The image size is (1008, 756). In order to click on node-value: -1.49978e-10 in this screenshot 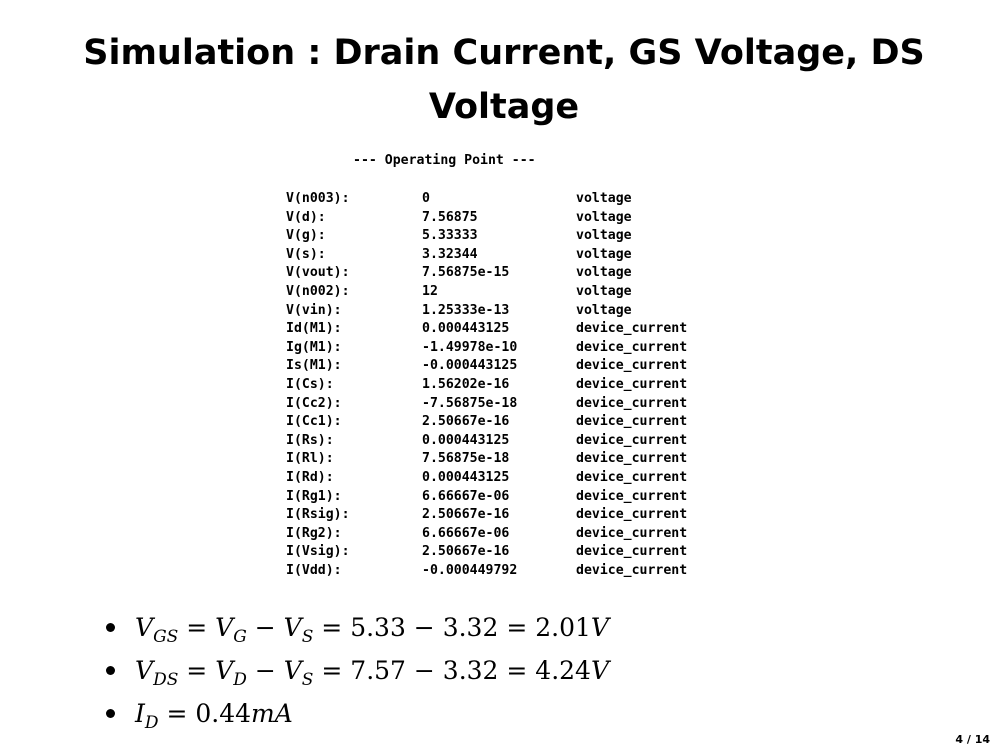, I will do `click(470, 347)`.